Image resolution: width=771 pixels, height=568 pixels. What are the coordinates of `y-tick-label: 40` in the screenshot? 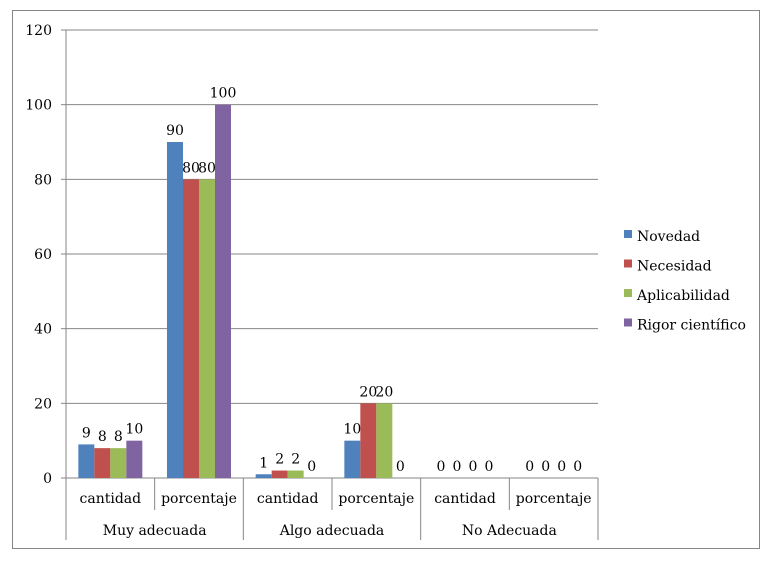 It's located at (43, 330).